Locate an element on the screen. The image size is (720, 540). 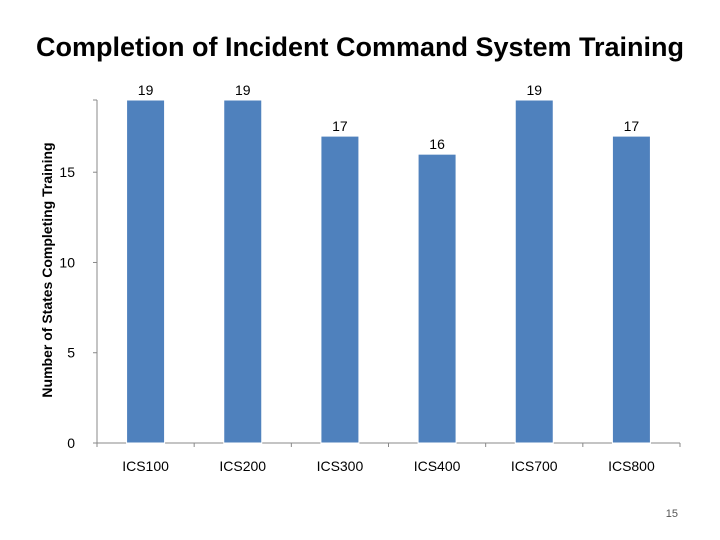
bar-ics700 is located at coordinates (534, 271).